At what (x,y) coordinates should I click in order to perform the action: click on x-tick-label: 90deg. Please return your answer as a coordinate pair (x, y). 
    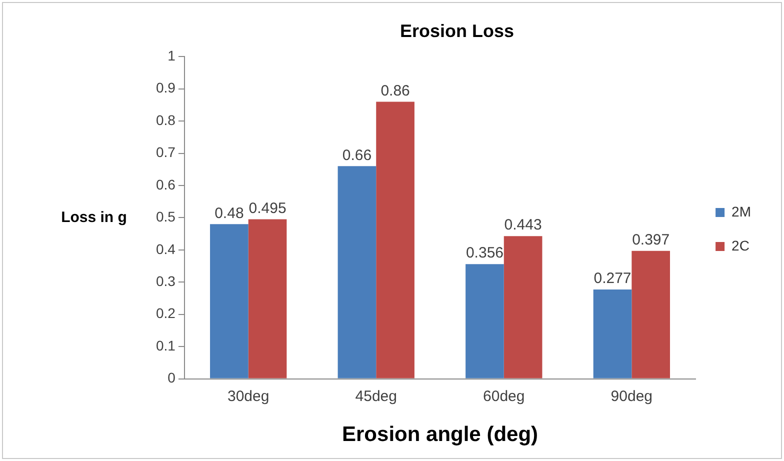
    Looking at the image, I should click on (631, 396).